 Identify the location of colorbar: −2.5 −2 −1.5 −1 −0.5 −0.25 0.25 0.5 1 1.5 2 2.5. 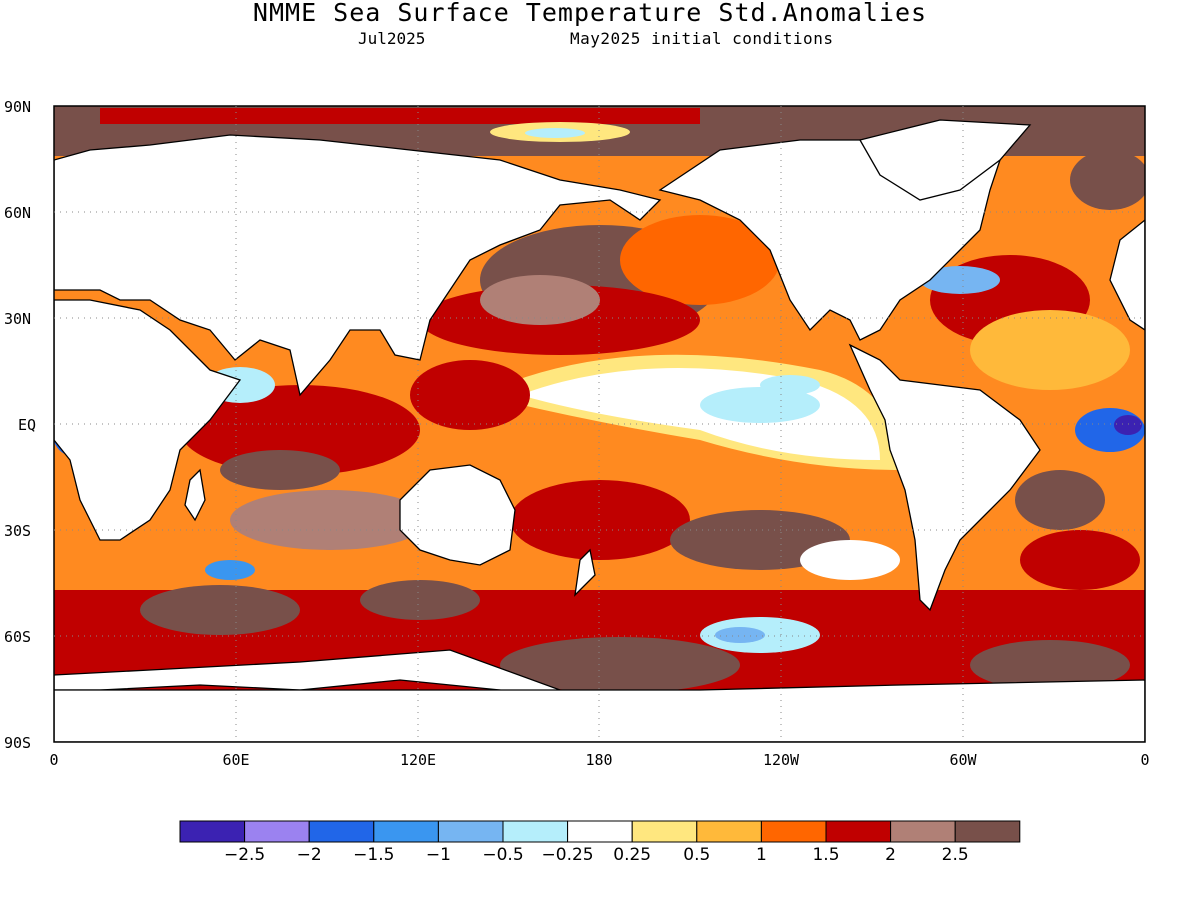
(600, 842).